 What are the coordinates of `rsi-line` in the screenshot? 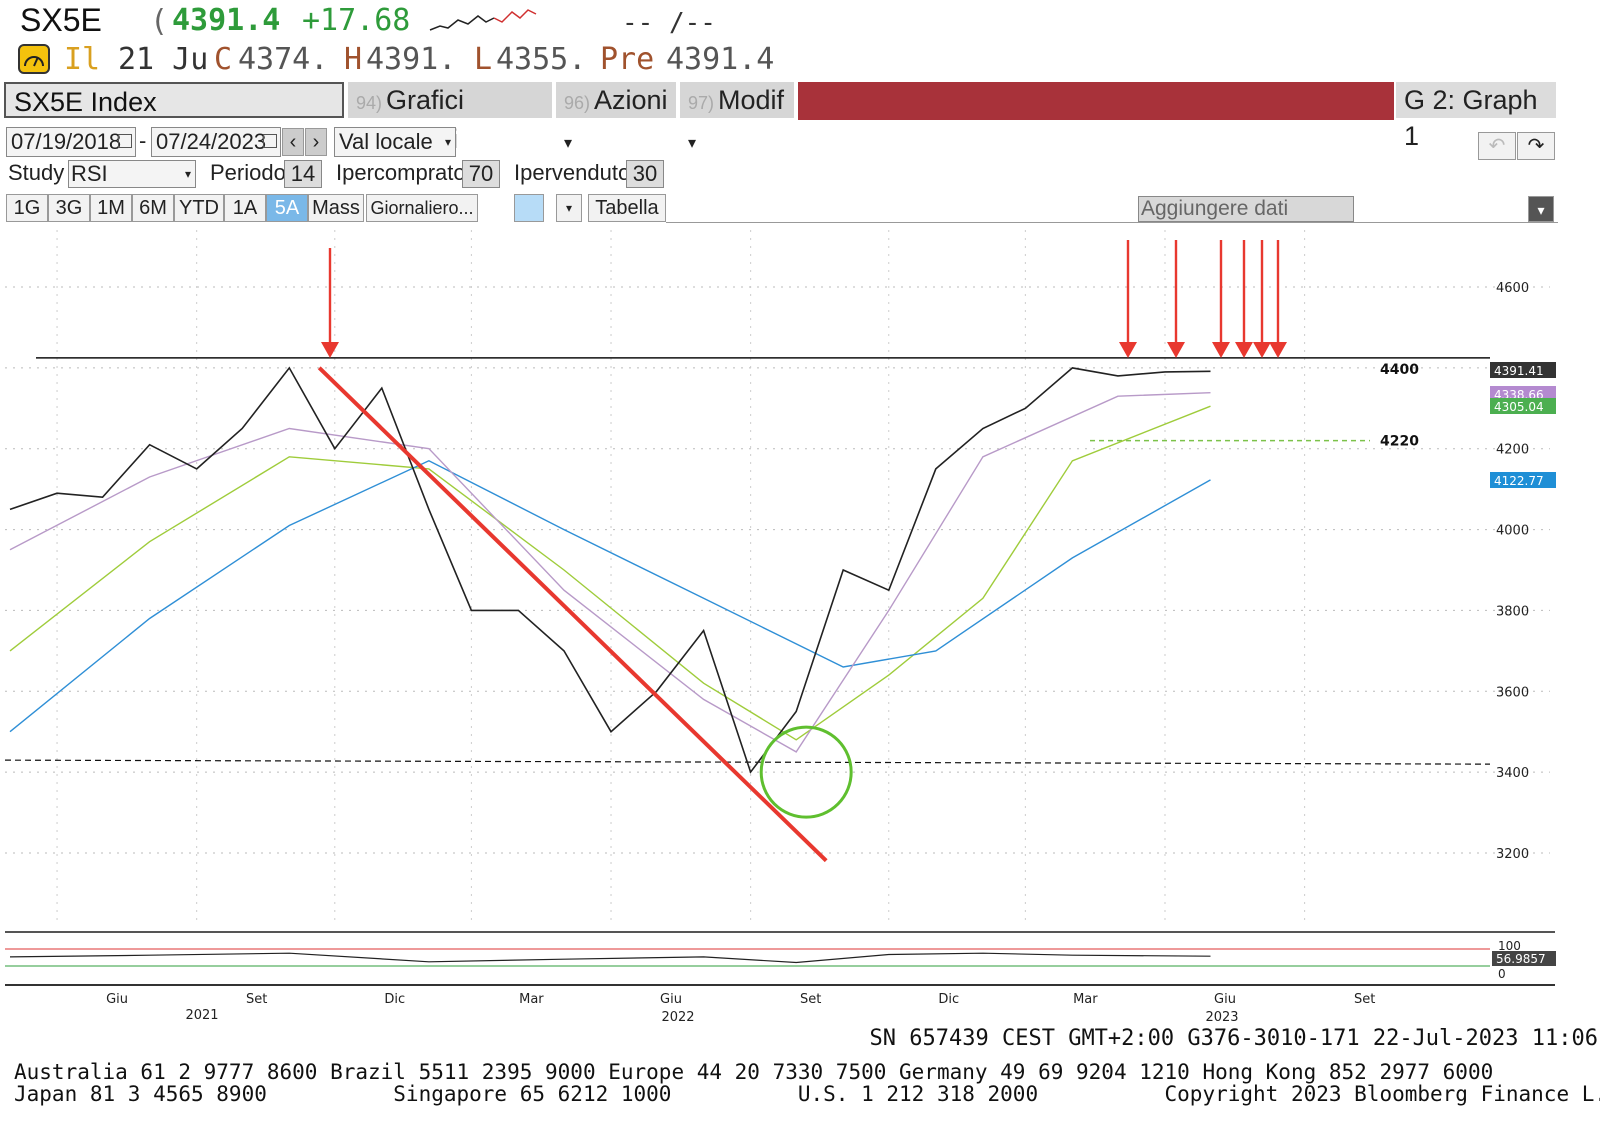 It's located at (610, 958).